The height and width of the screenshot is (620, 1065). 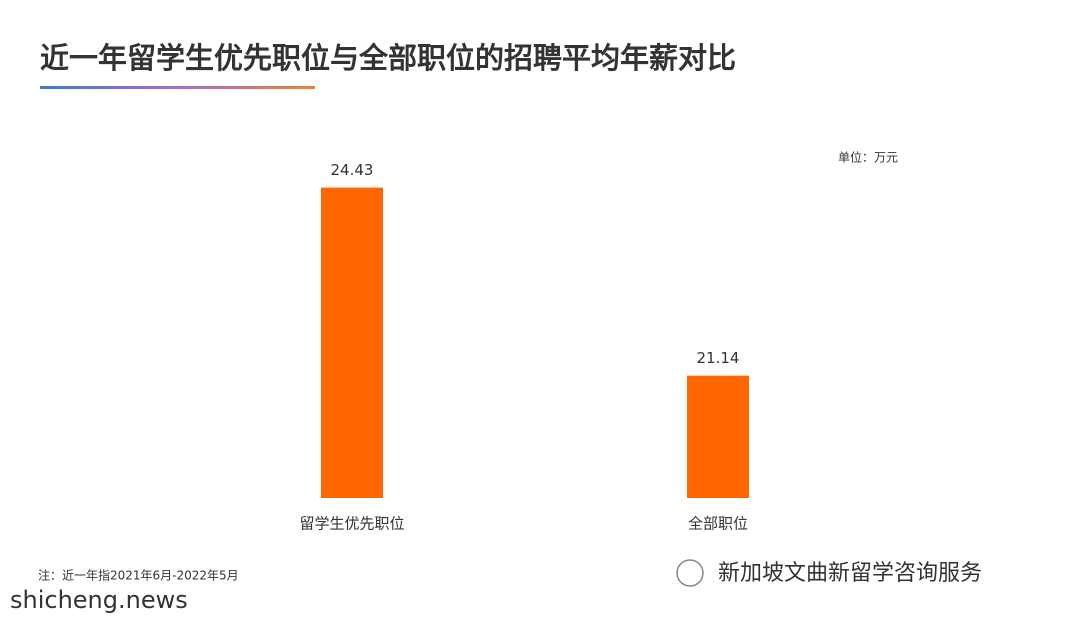 I want to click on x-tick-label: 留学生优先职位, so click(x=351, y=524).